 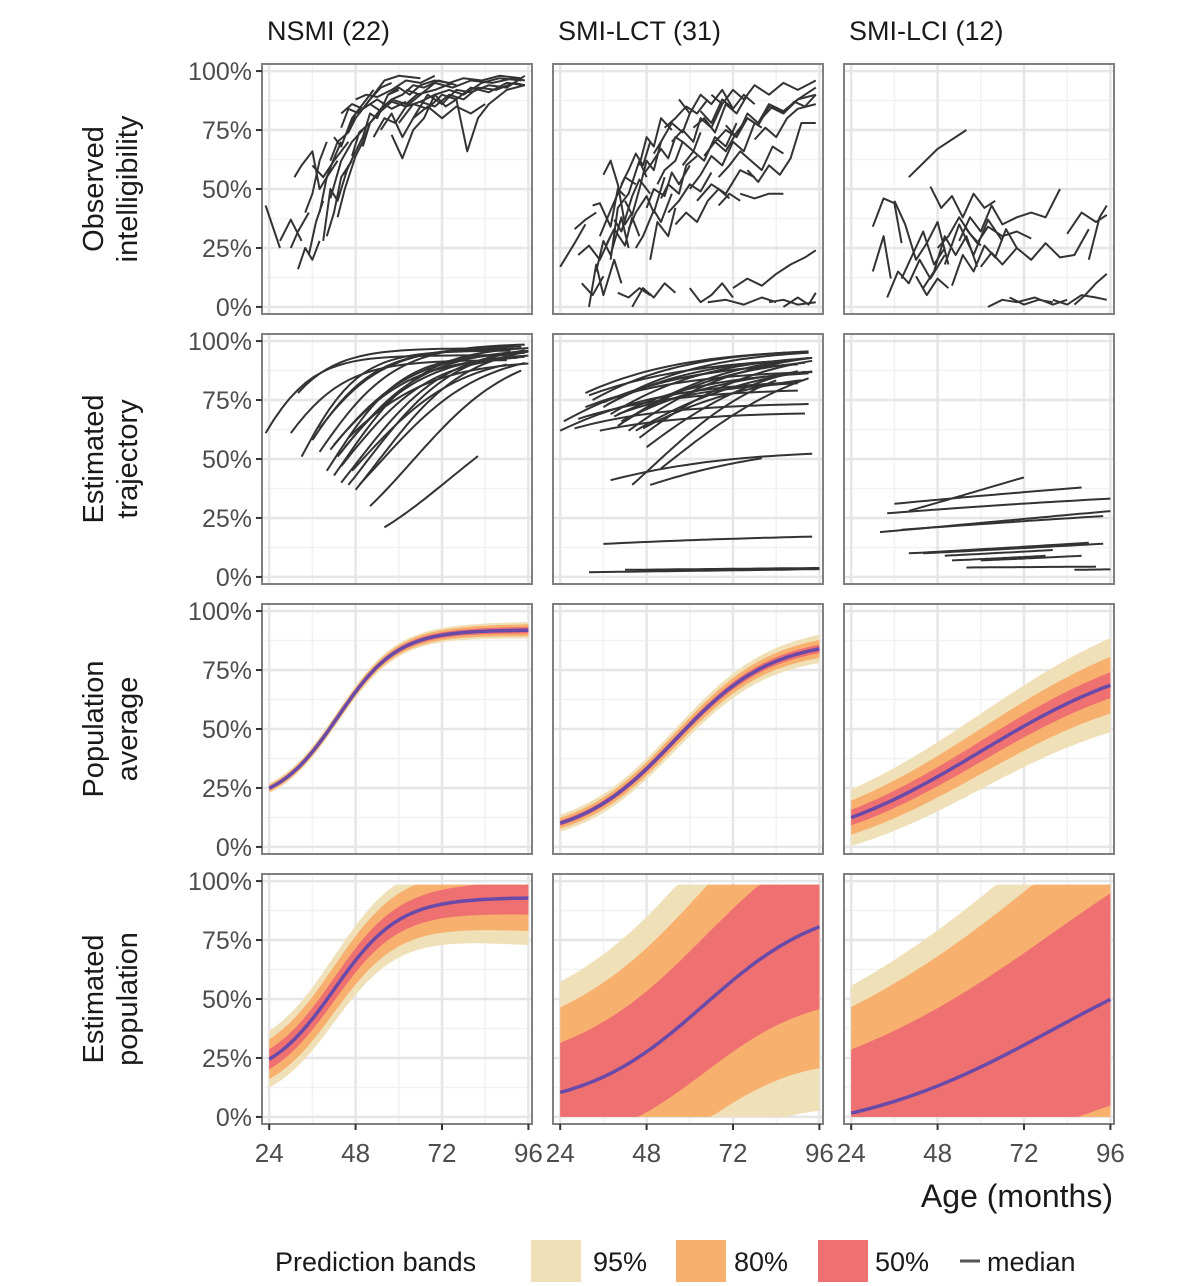 What do you see at coordinates (1031, 1262) in the screenshot?
I see `legend-label: median` at bounding box center [1031, 1262].